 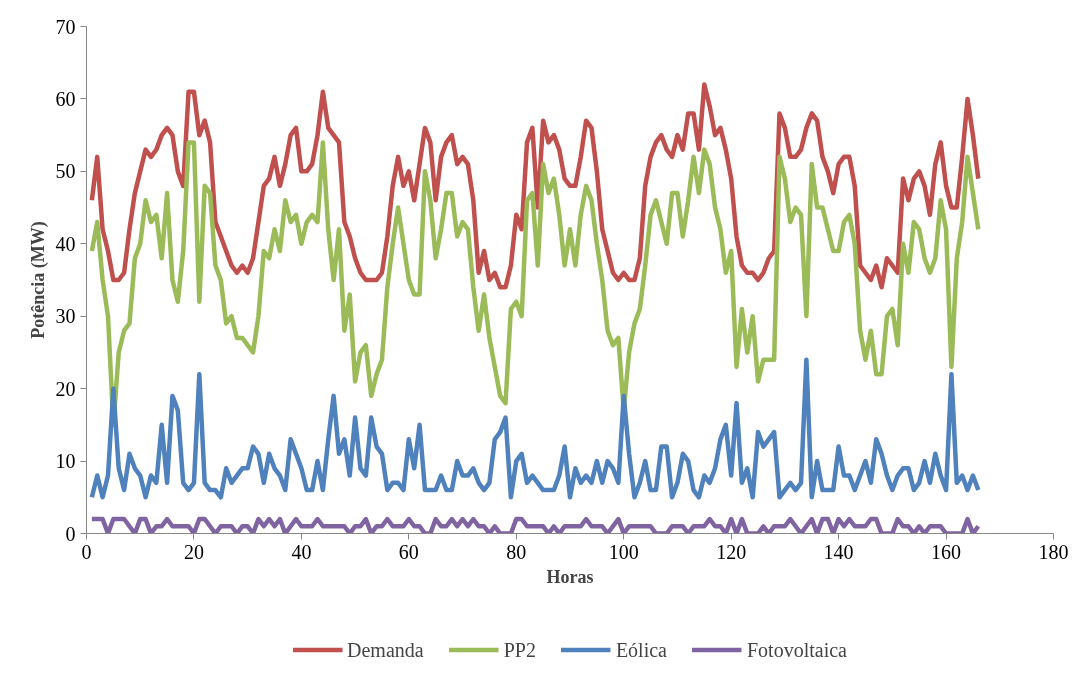 I want to click on x-tick-label: 140, so click(x=838, y=551).